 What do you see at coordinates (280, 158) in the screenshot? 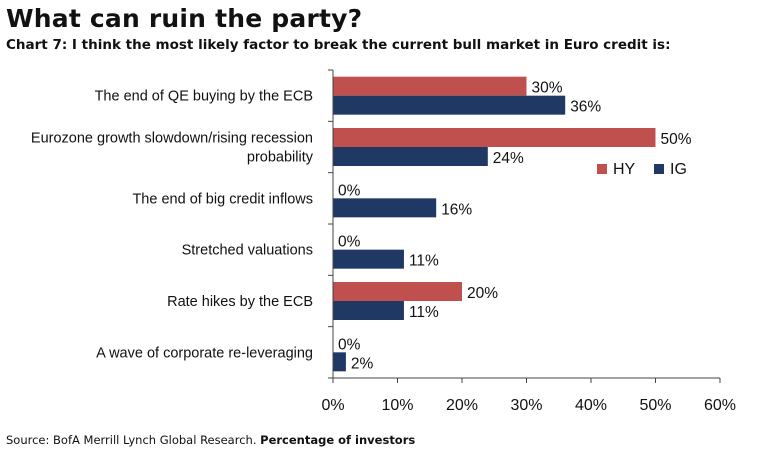
I see `category-label: probability` at bounding box center [280, 158].